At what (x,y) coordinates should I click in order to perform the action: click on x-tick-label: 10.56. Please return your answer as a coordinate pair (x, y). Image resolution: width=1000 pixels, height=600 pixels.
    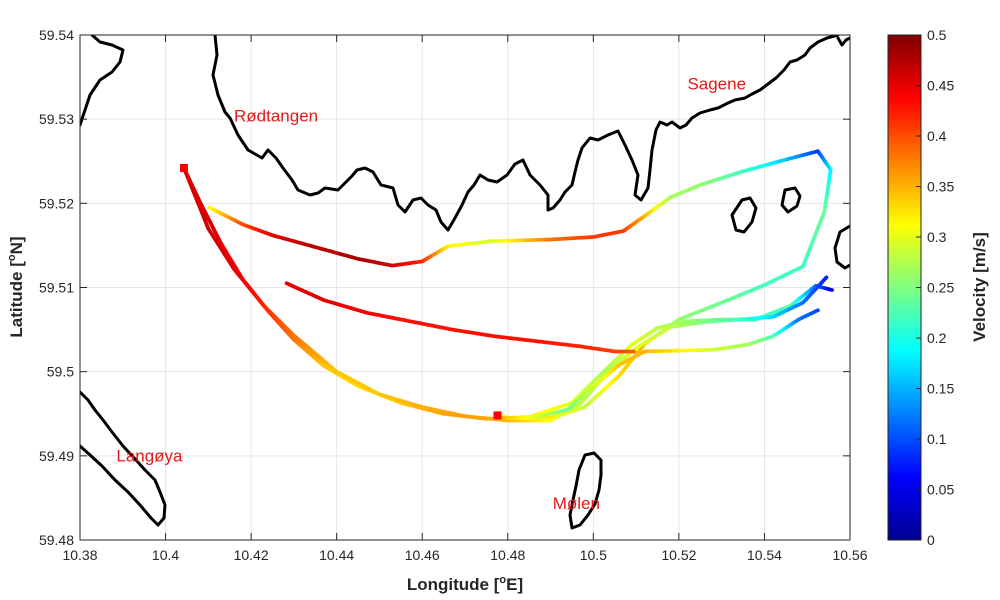
    Looking at the image, I should click on (849, 555).